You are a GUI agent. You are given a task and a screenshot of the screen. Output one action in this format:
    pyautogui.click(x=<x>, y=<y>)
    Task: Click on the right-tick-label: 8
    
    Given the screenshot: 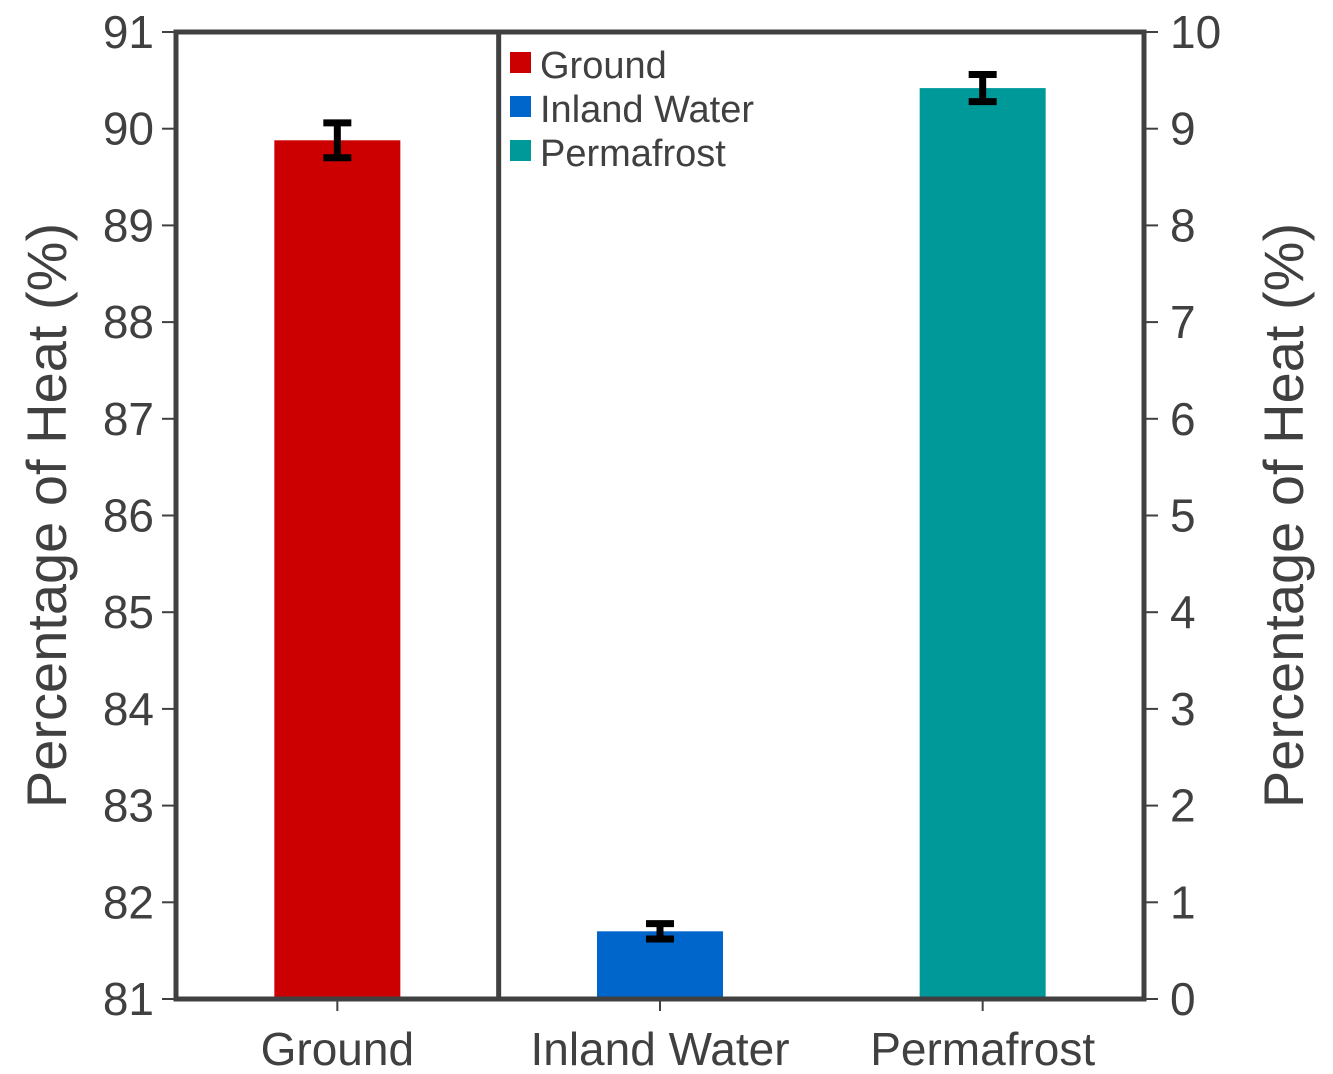 What is the action you would take?
    pyautogui.click(x=1183, y=225)
    